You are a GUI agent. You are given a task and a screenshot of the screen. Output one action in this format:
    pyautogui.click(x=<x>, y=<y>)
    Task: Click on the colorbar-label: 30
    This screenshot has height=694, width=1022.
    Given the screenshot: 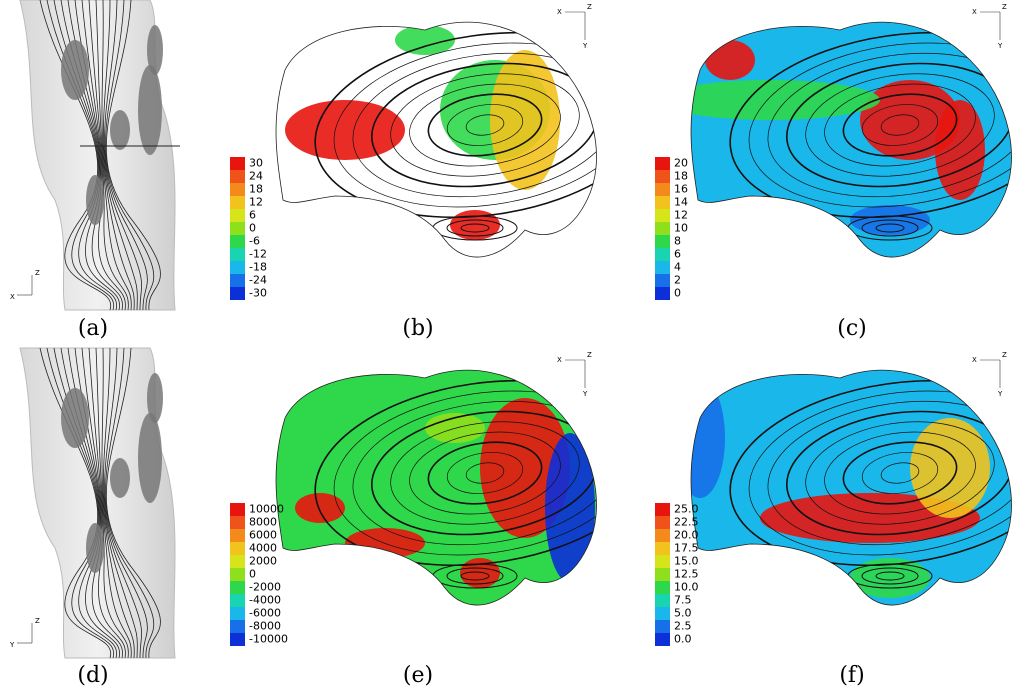 What is the action you would take?
    pyautogui.click(x=256, y=163)
    